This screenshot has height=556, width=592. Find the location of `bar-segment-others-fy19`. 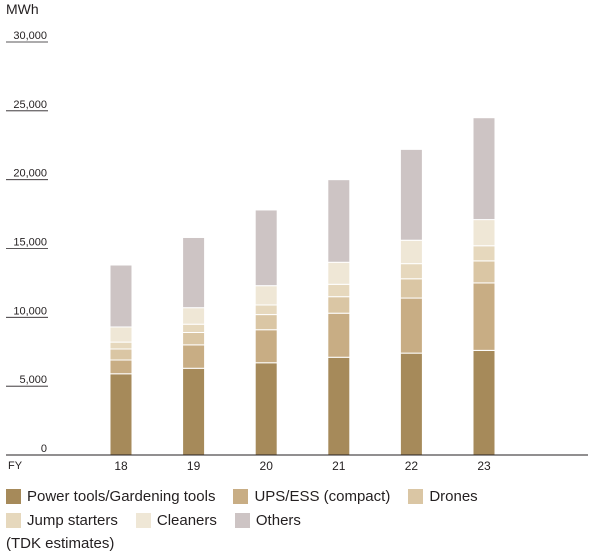

bar-segment-others-fy19 is located at coordinates (194, 272).